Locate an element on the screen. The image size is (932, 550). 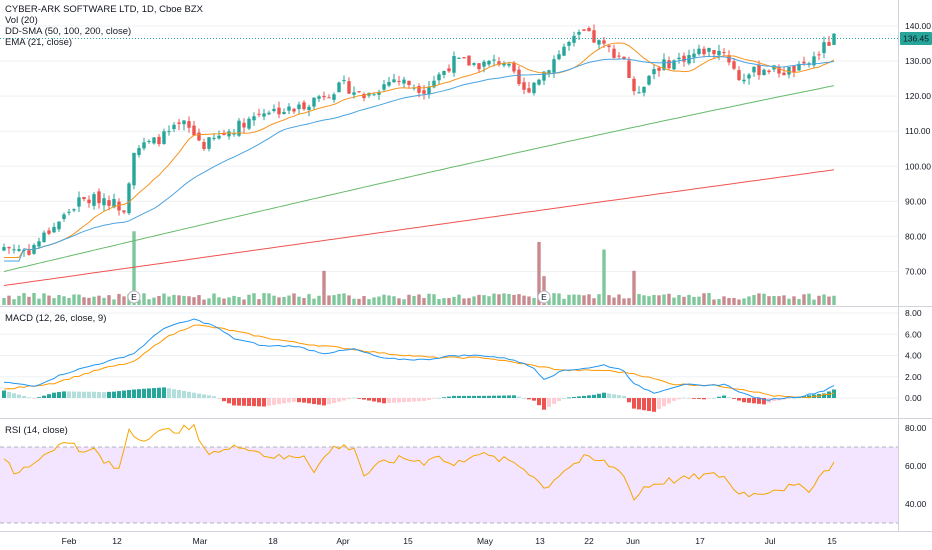
ema-indicator-label: EMA (21, close) is located at coordinates (39, 42).